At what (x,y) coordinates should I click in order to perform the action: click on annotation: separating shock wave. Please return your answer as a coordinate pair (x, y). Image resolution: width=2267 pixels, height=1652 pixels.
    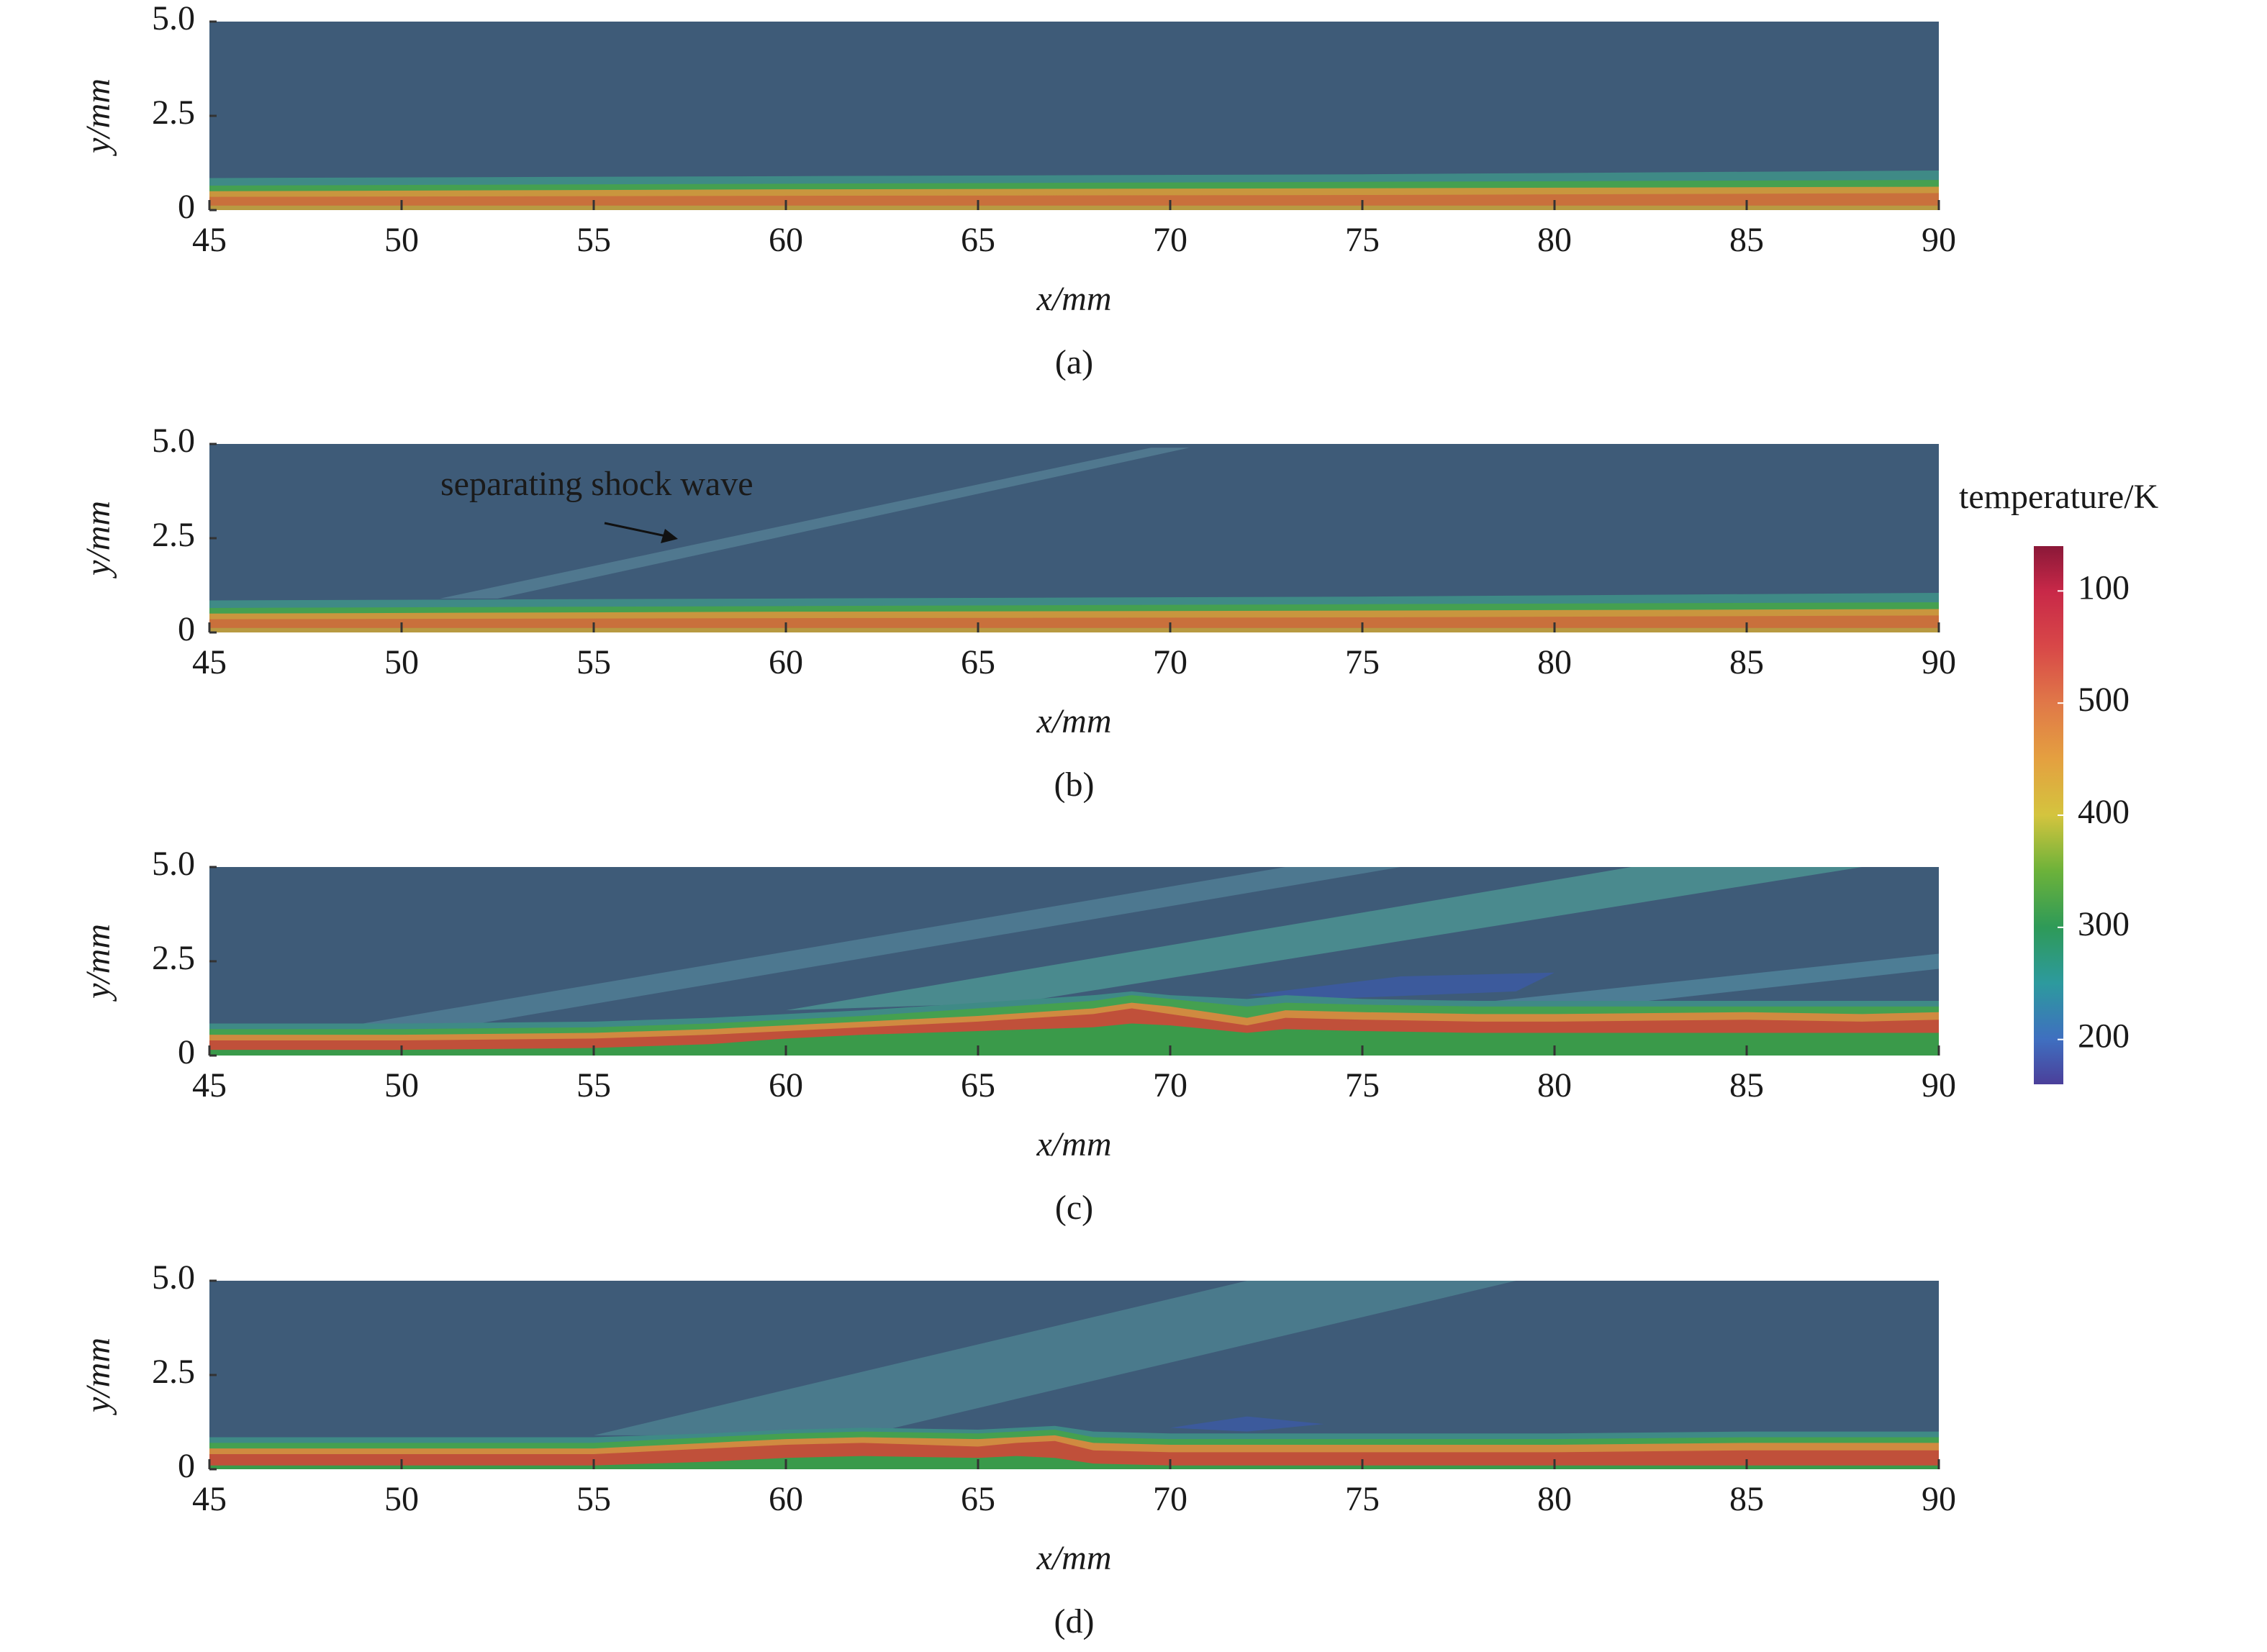
    Looking at the image, I should click on (597, 484).